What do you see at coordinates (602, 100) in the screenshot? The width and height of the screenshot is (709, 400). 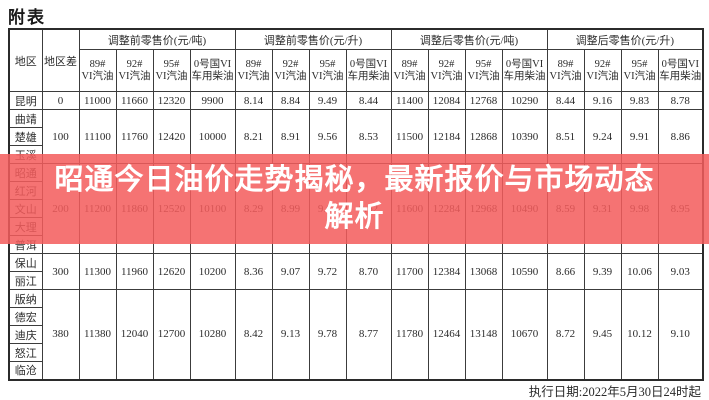 I see `price-cell: 9.16` at bounding box center [602, 100].